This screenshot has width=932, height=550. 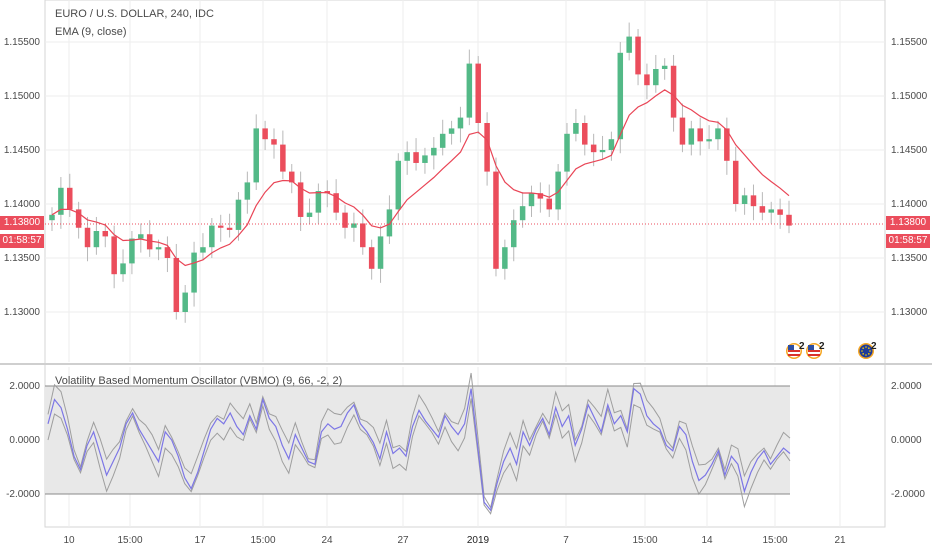 What do you see at coordinates (22, 312) in the screenshot?
I see `price-tick-label-left: 1.13000` at bounding box center [22, 312].